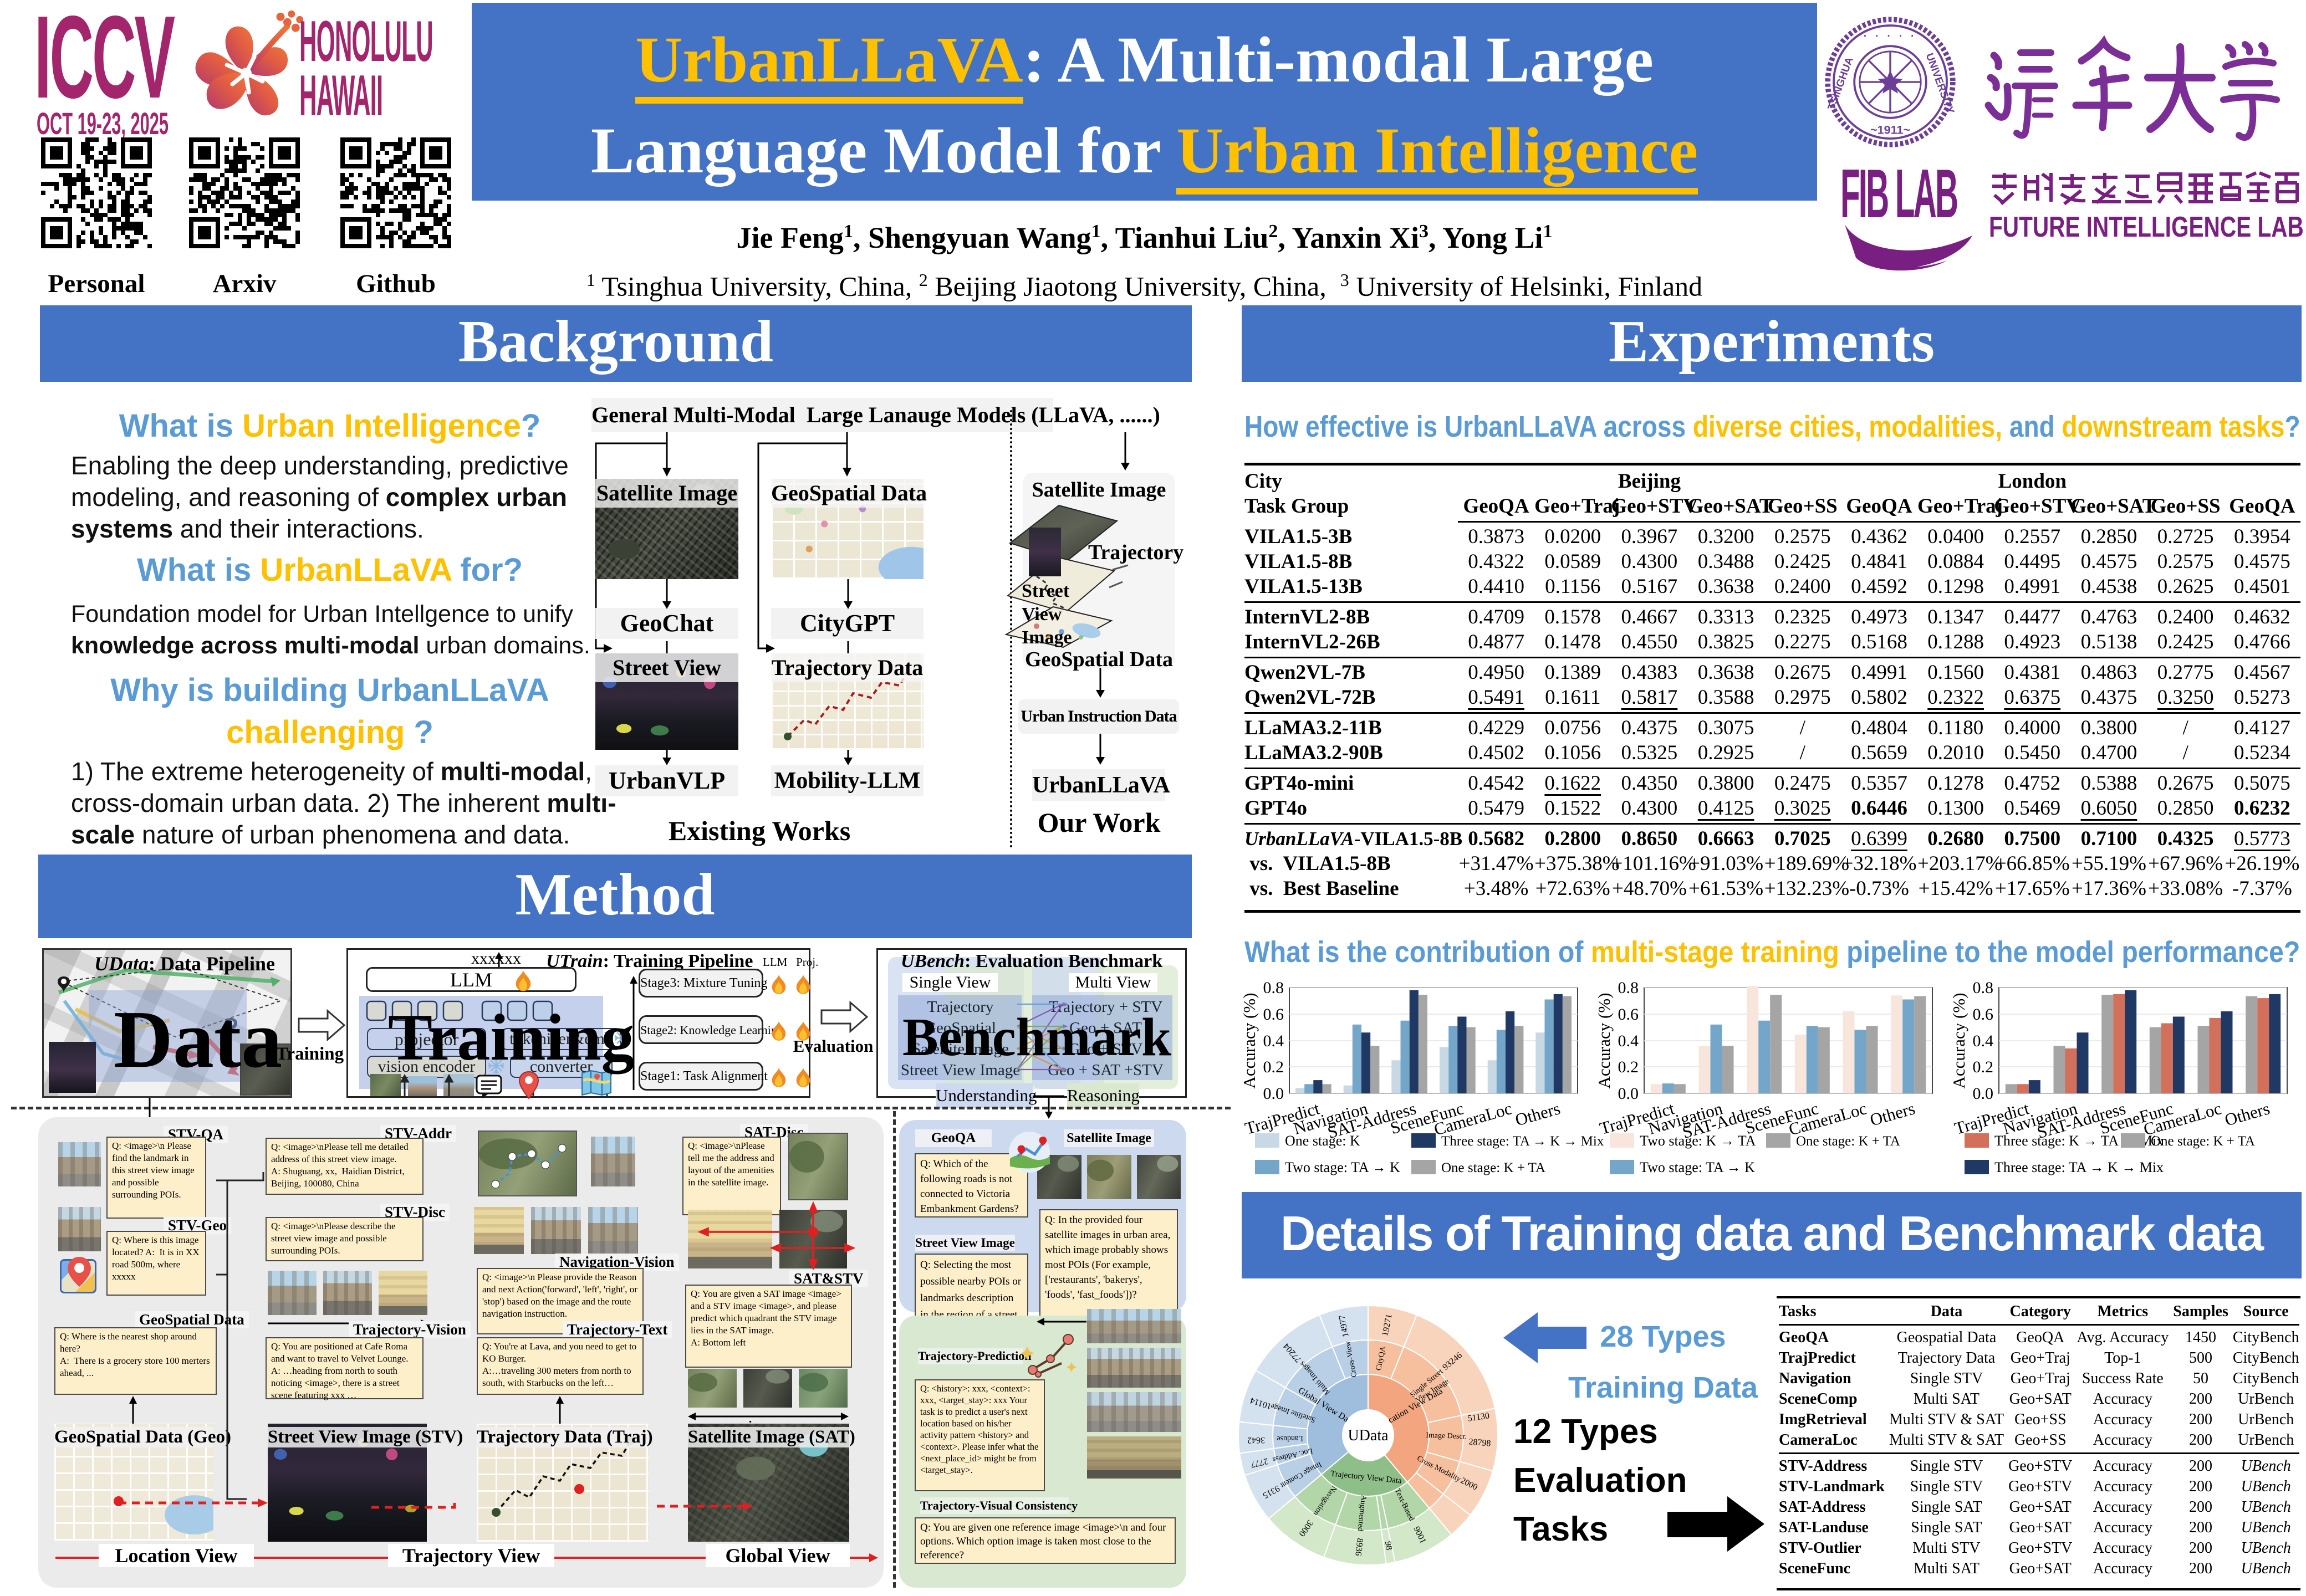  What do you see at coordinates (1256, 1440) in the screenshot?
I see `svg-text: 3642` at bounding box center [1256, 1440].